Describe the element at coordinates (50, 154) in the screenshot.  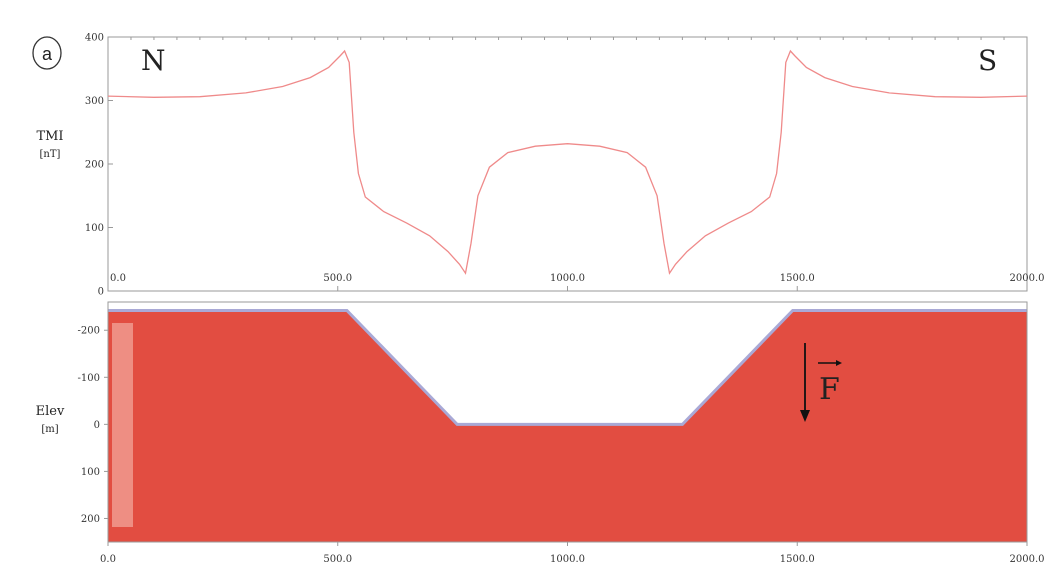
I see `tmi-axis-unit: [nT]` at that location.